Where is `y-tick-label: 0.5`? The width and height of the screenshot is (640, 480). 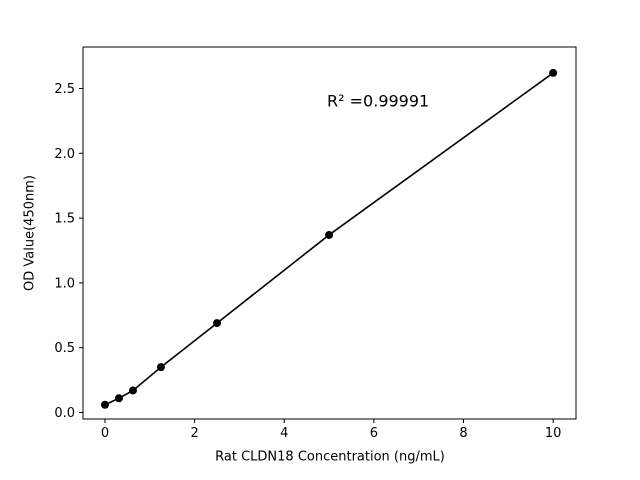
y-tick-label: 0.5 is located at coordinates (64, 348).